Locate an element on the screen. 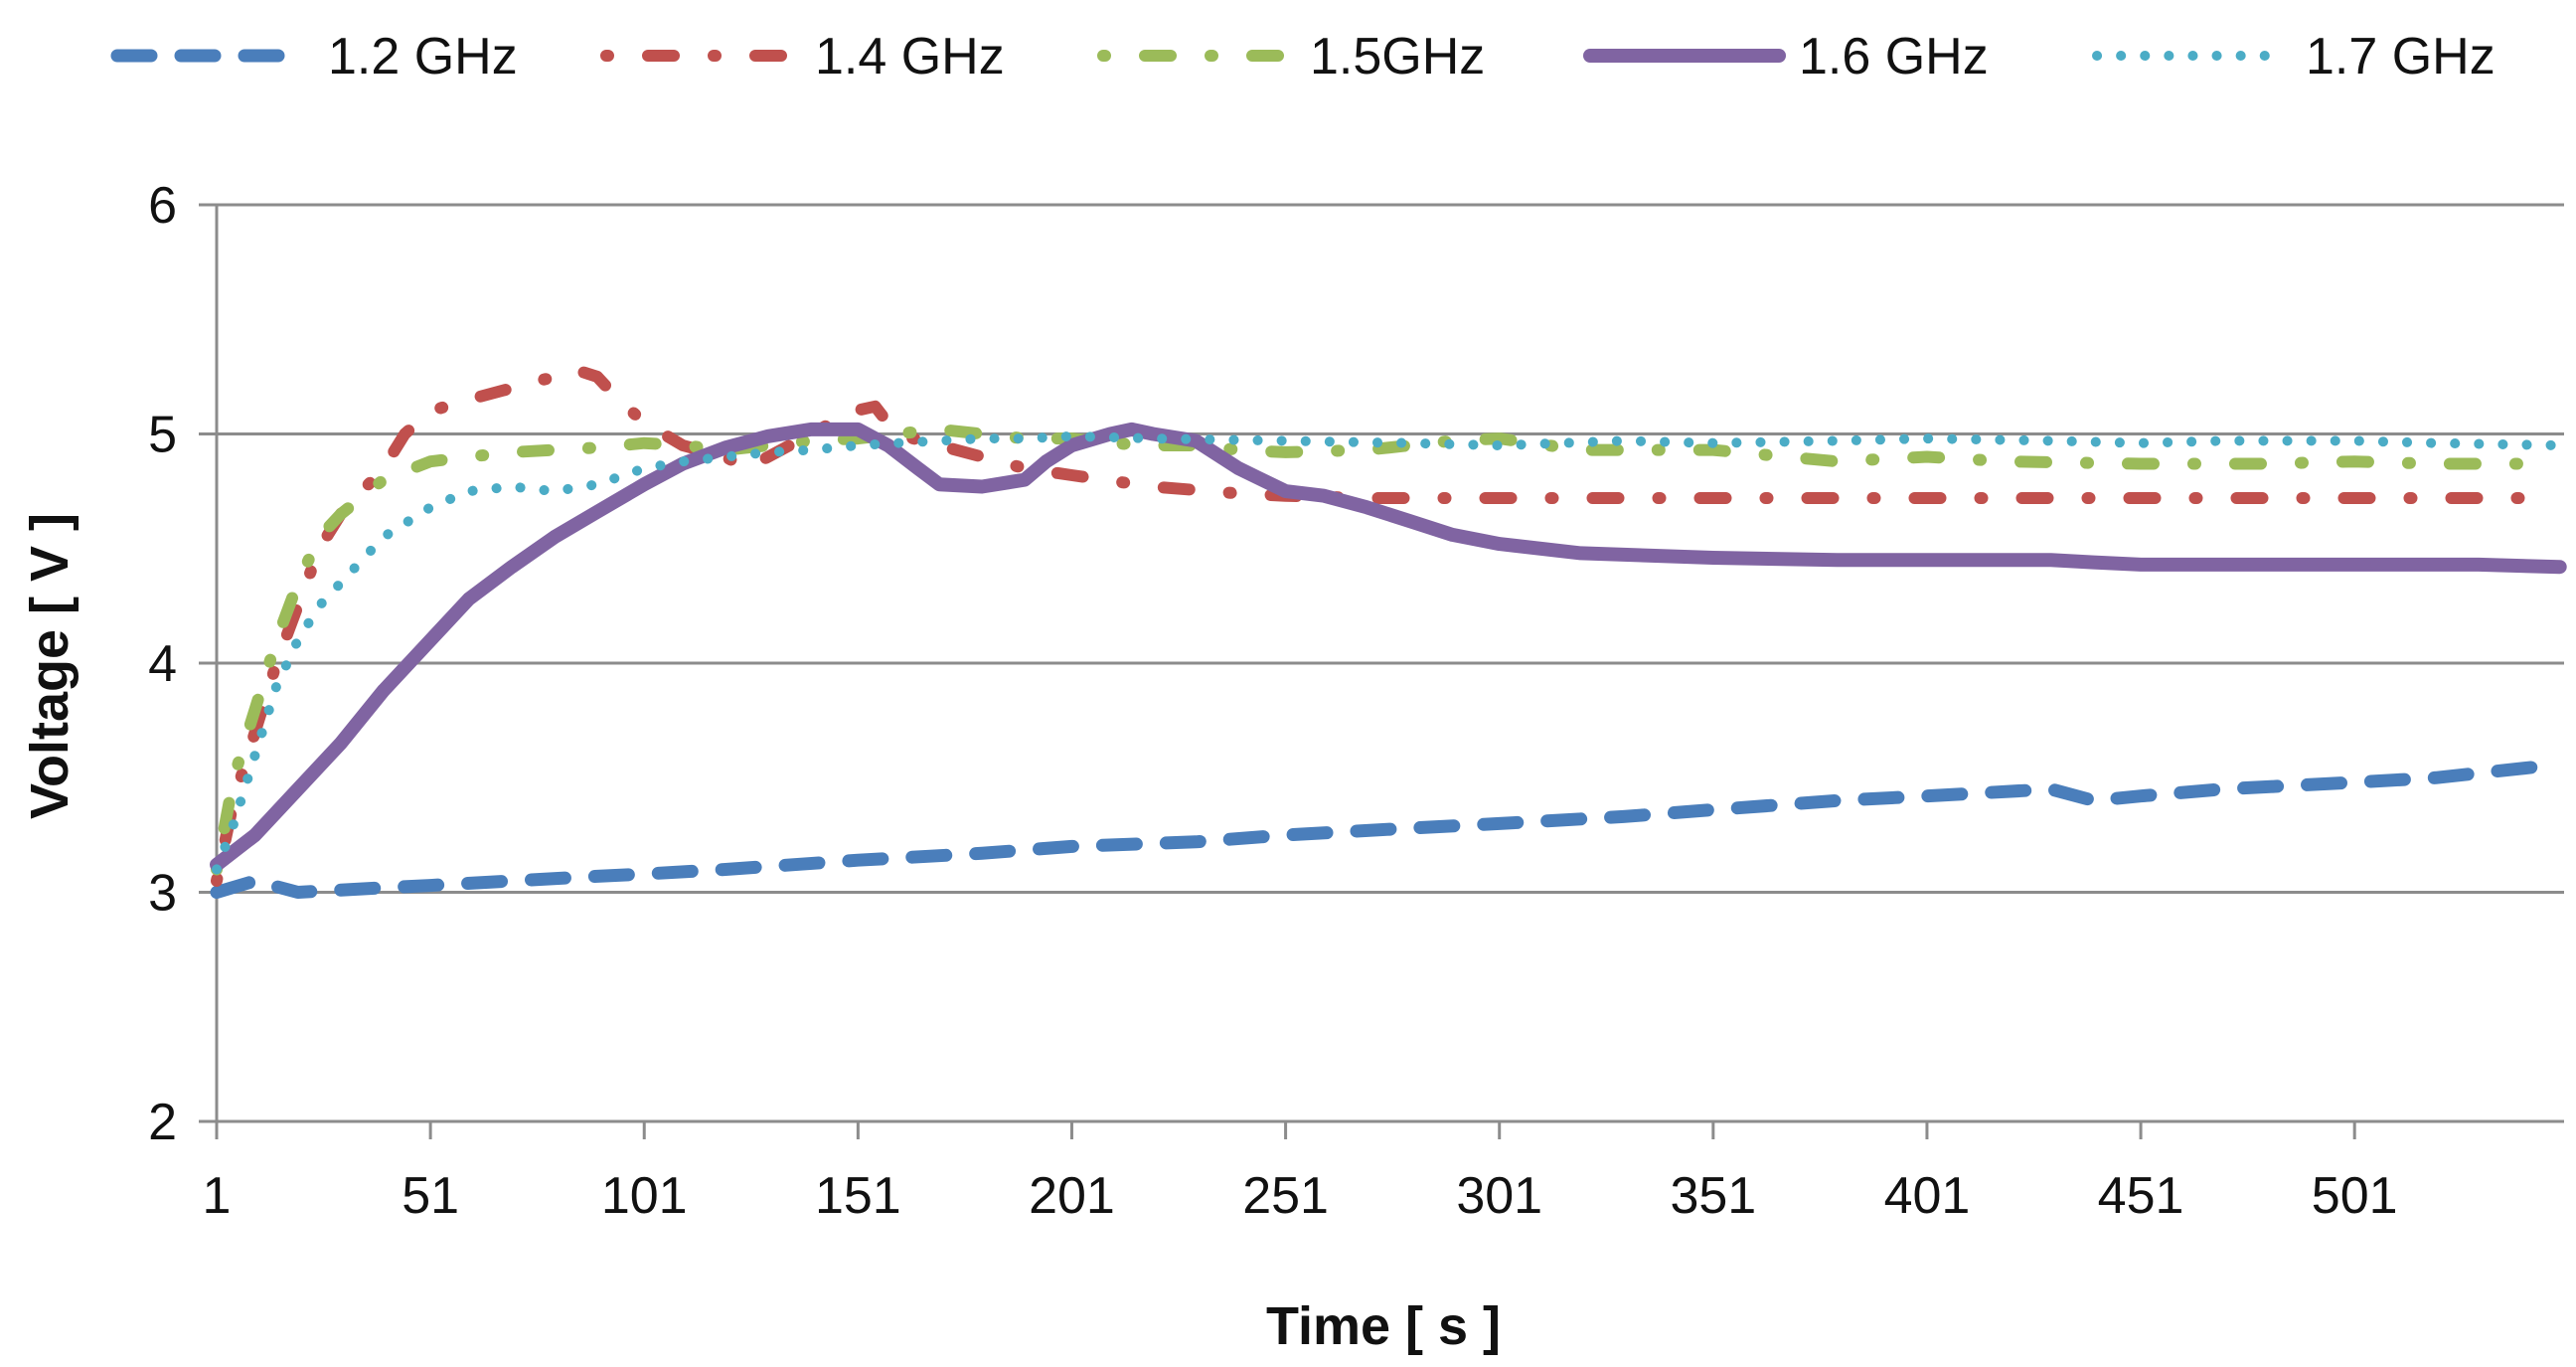 The image size is (2576, 1367). x-tick-label-351: 351 is located at coordinates (1713, 1196).